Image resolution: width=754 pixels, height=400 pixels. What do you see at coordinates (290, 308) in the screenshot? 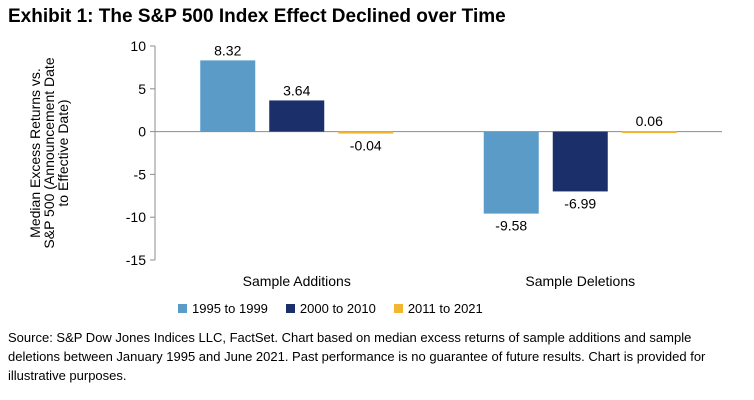
I see `legend-swatch-2000-2010` at bounding box center [290, 308].